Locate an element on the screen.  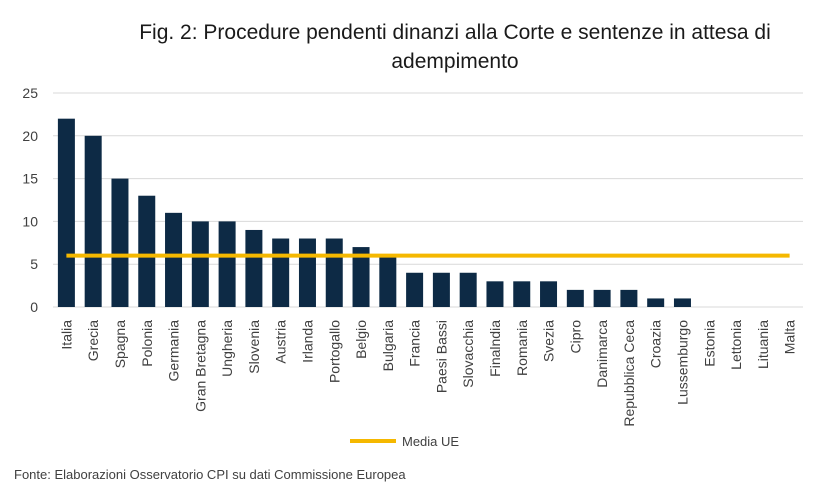
x-tick-label: Repubblica Ceca is located at coordinates (629, 373).